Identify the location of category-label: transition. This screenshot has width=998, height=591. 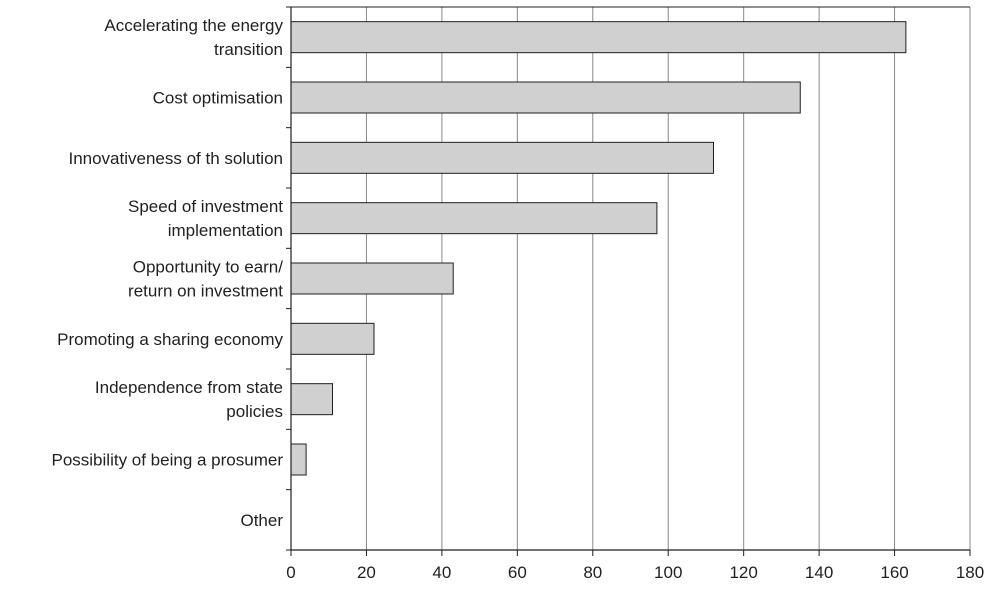
(248, 49).